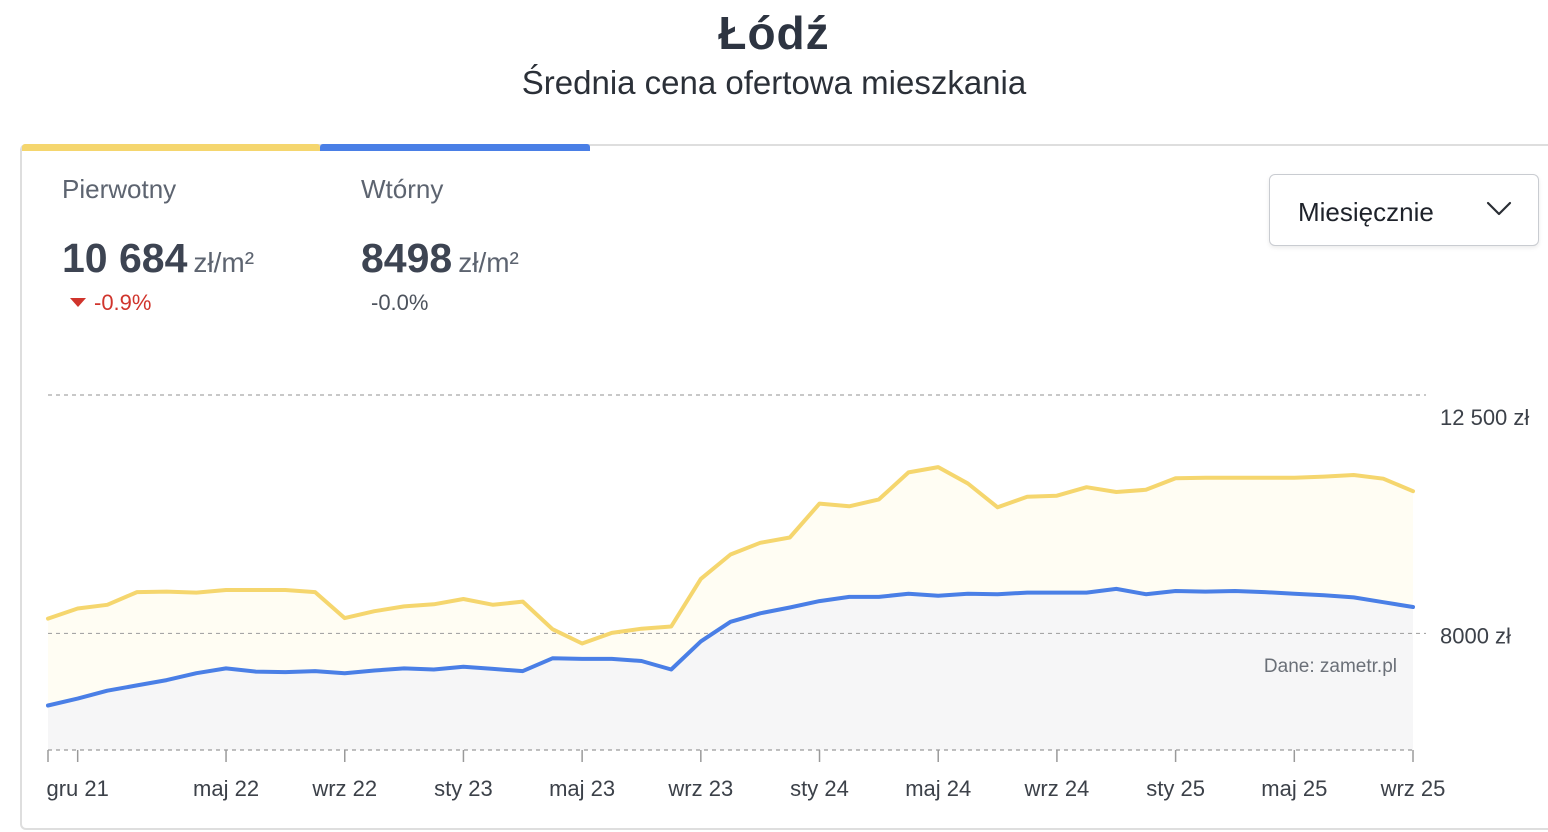 This screenshot has width=1548, height=832. Describe the element at coordinates (1499, 211) in the screenshot. I see `chevron-down-icon` at that location.